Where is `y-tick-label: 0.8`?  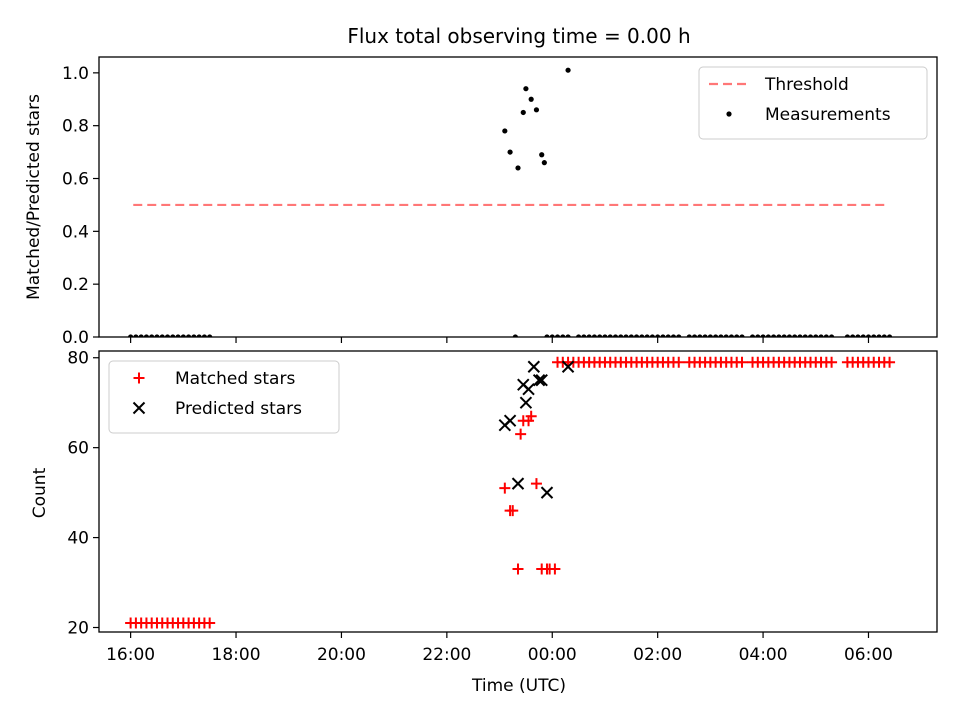
y-tick-label: 0.8 is located at coordinates (75, 127).